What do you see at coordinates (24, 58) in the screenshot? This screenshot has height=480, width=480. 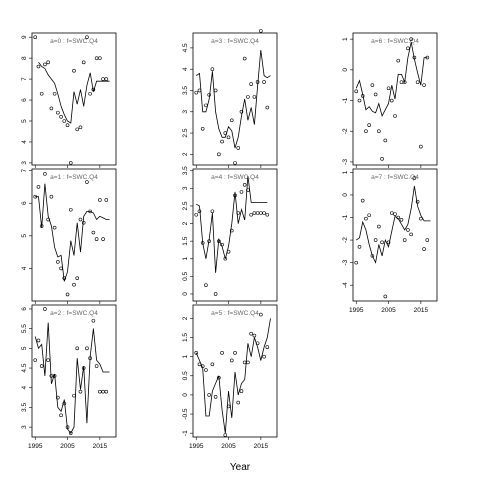 I see `y-tick-label: 8` at bounding box center [24, 58].